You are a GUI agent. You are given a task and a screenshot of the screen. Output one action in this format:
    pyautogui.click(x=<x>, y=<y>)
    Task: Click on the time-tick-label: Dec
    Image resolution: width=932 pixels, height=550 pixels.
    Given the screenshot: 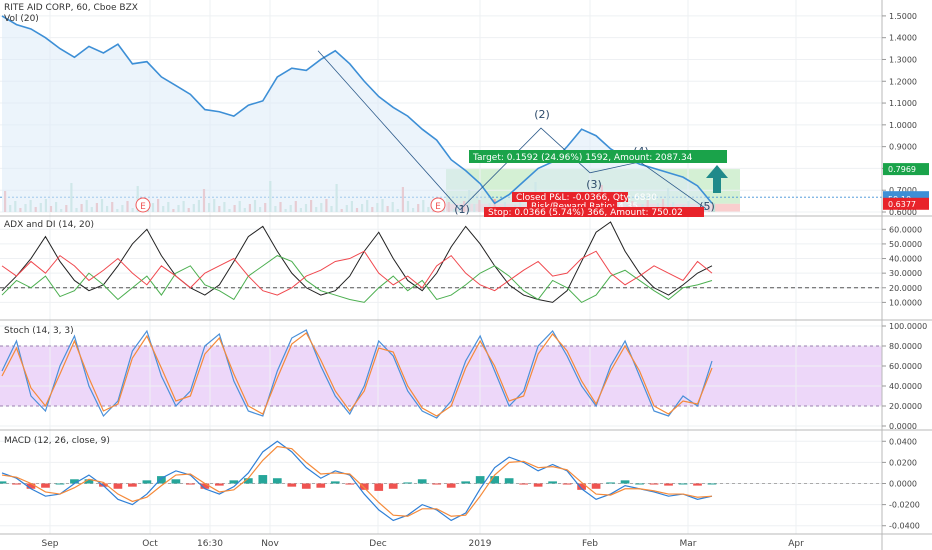 What is the action you would take?
    pyautogui.click(x=377, y=544)
    